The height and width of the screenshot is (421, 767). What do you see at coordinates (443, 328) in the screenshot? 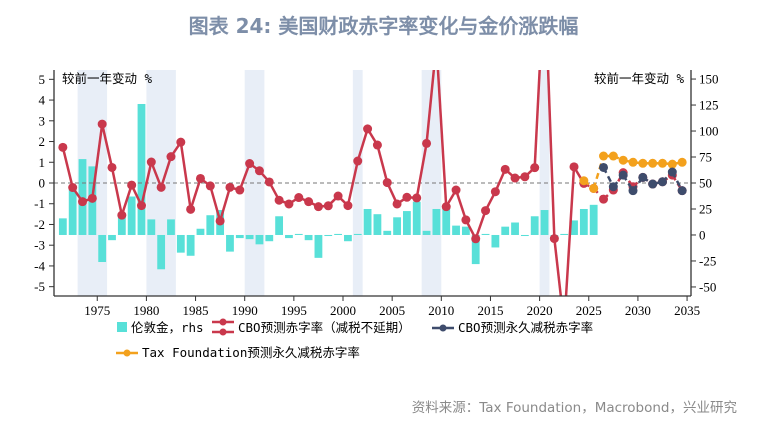
I see `legend-marker-cbo-permanent` at bounding box center [443, 328].